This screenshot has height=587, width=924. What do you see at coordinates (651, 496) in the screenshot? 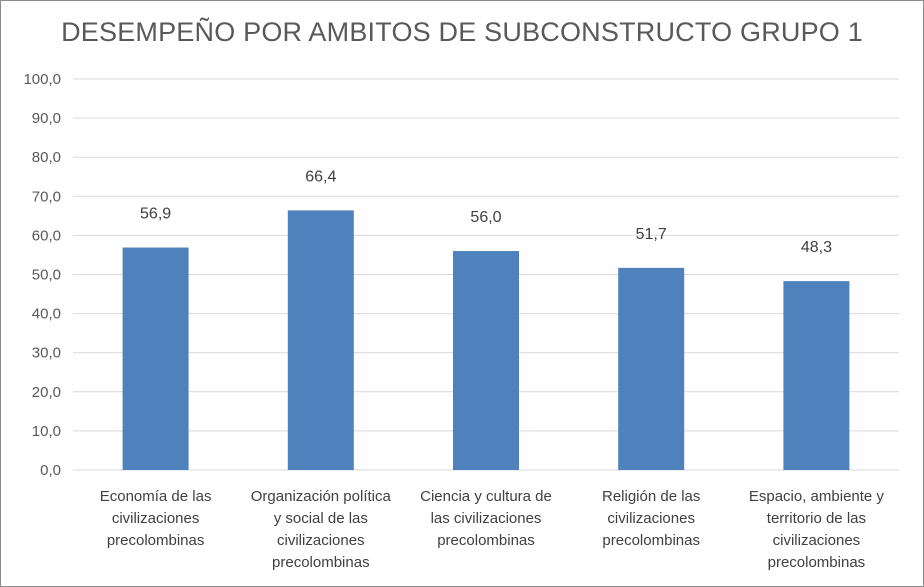
I see `category-label-line: Religión de las` at bounding box center [651, 496].